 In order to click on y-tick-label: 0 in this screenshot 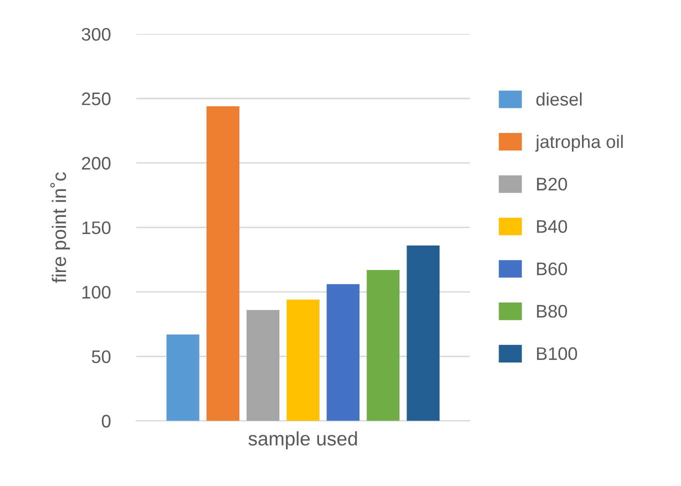, I will do `click(106, 421)`.